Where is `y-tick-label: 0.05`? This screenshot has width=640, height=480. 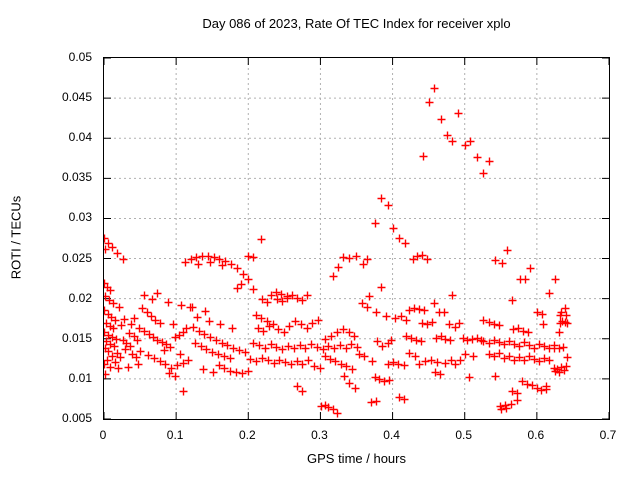 y-tick-label: 0.05 is located at coordinates (80, 57).